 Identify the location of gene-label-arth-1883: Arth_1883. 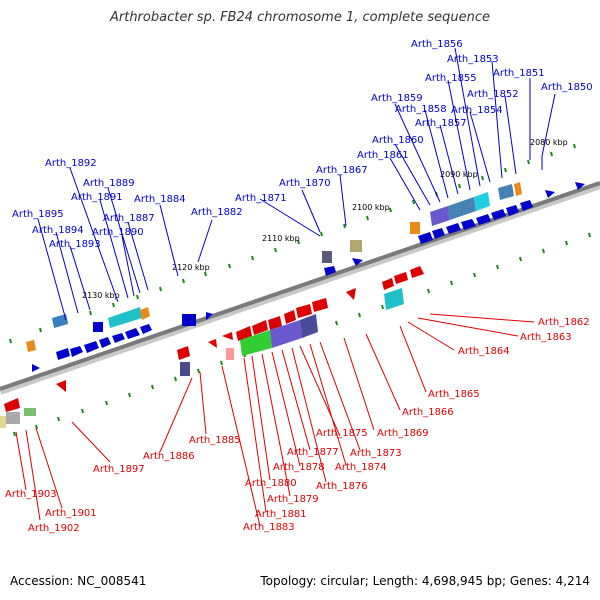
(269, 527).